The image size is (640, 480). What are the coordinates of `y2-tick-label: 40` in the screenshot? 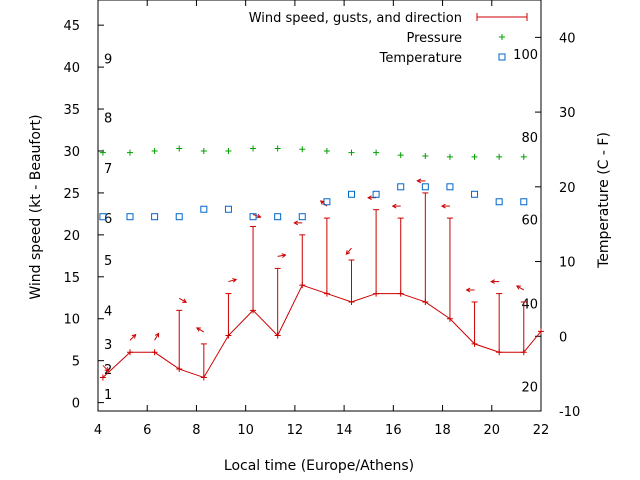 It's located at (567, 38).